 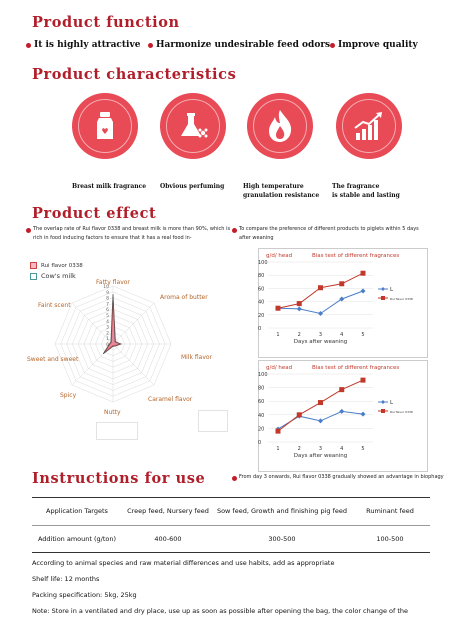 What do you see at coordinates (282, 511) in the screenshot?
I see `table-header-cell: Sow feed, Growth and finishing pig feed` at bounding box center [282, 511].